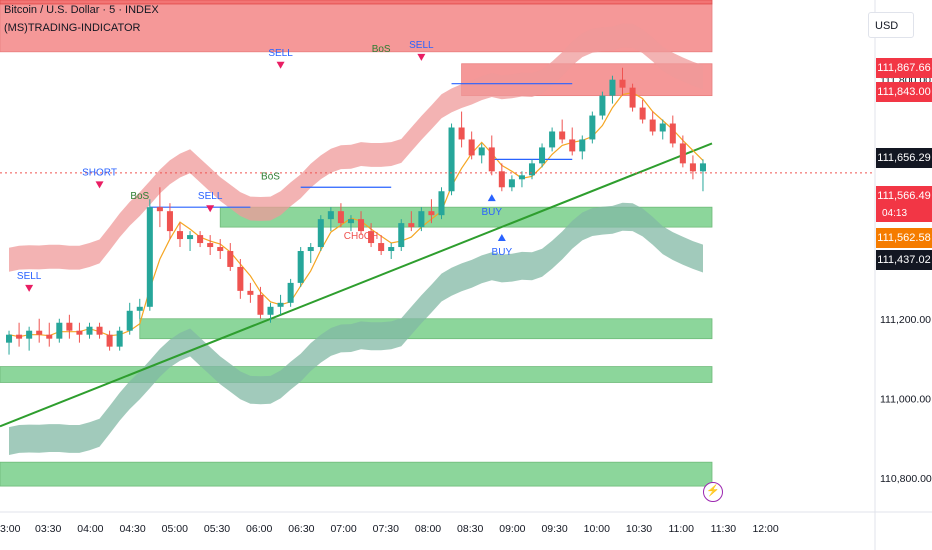 This screenshot has height=550, width=932. What do you see at coordinates (90, 529) in the screenshot?
I see `x-tick-label: 04:00` at bounding box center [90, 529].